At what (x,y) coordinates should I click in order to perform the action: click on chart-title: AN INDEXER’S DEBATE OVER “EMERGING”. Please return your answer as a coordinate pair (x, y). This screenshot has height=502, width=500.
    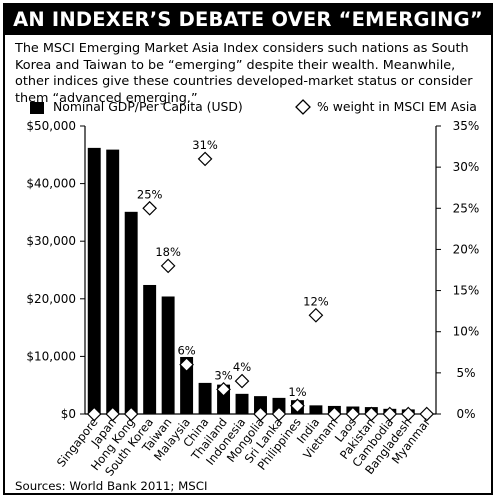
    Looking at the image, I should click on (248, 20).